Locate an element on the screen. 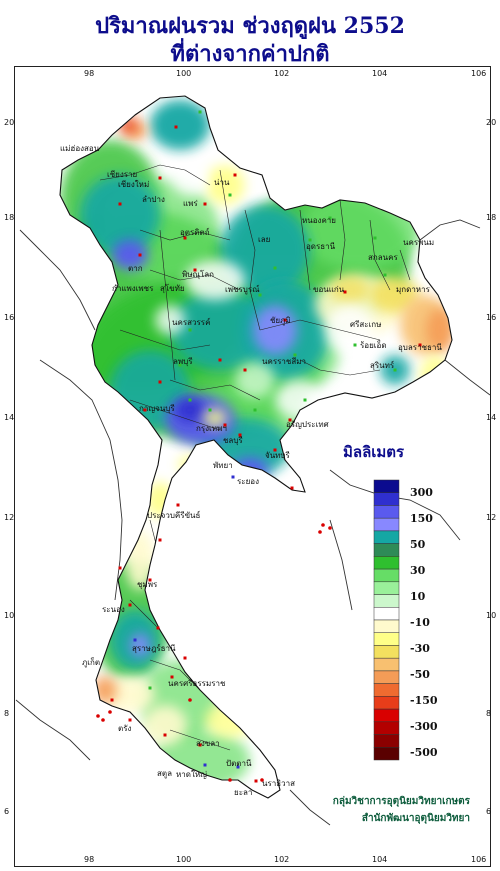 This screenshot has width=500, height=871. longitude-tick-bottom: 104 is located at coordinates (380, 859).